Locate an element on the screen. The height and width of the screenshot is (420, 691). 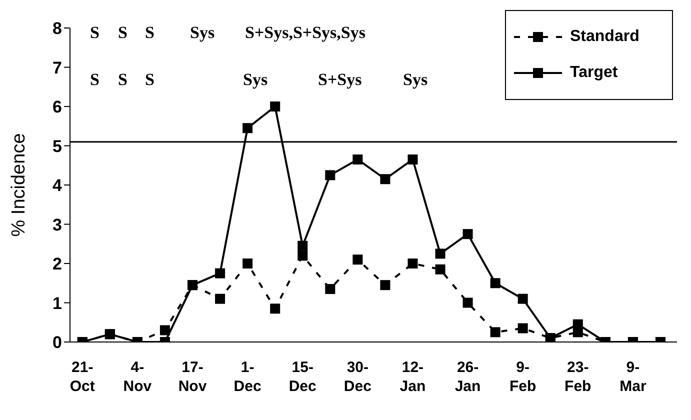
x-tick-label: 9-Mar is located at coordinates (633, 377).